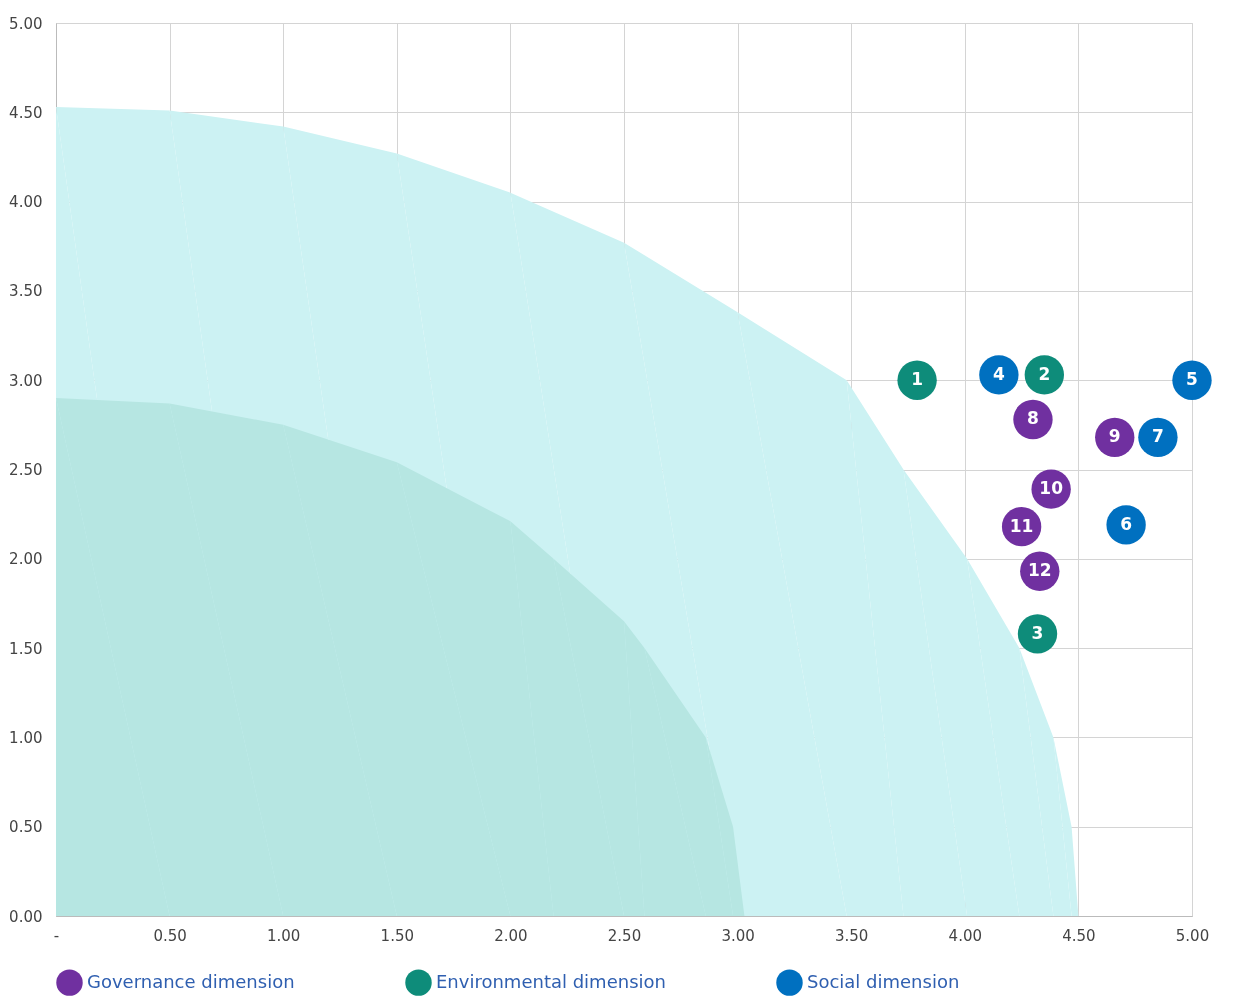  I want to click on annotation: 1, so click(917, 379).